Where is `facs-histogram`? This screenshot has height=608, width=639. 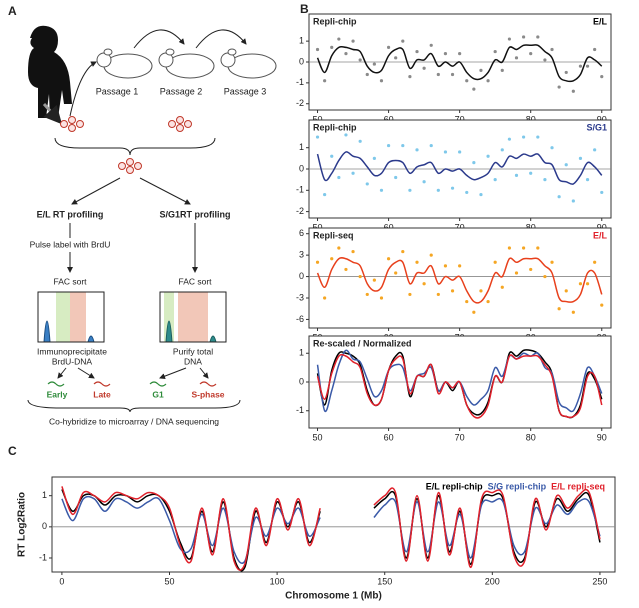 facs-histogram is located at coordinates (132, 317).